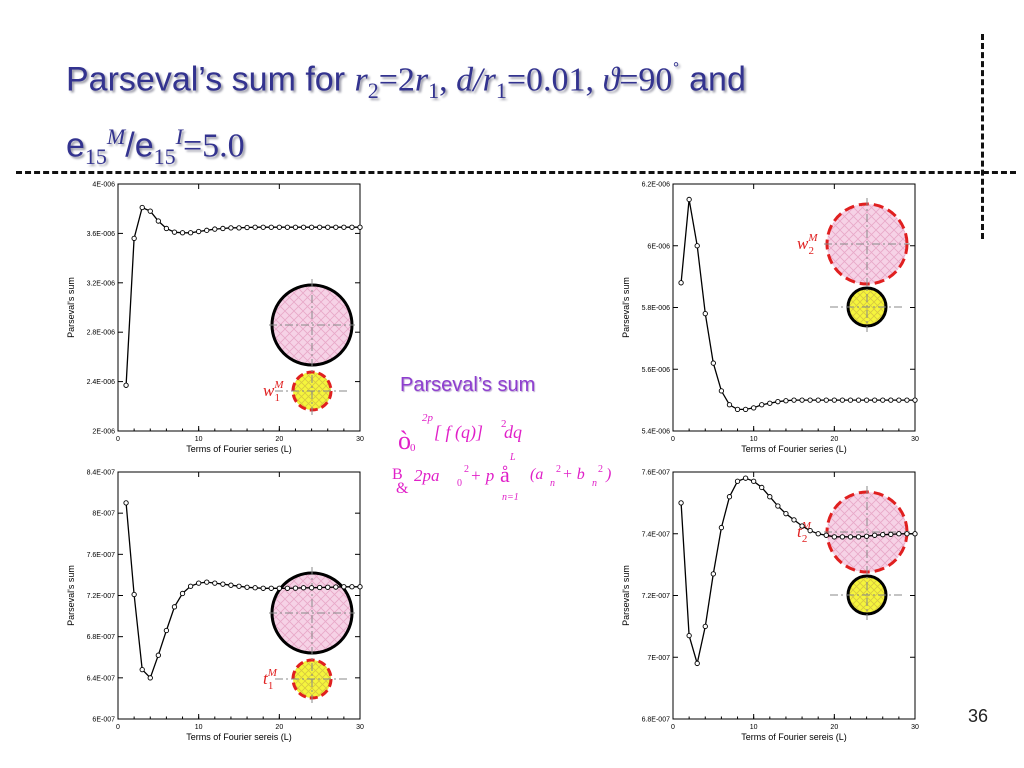 Image resolution: width=1024 pixels, height=768 pixels. Describe the element at coordinates (656, 370) in the screenshot. I see `y-tick-label: 5.6E-006` at that location.